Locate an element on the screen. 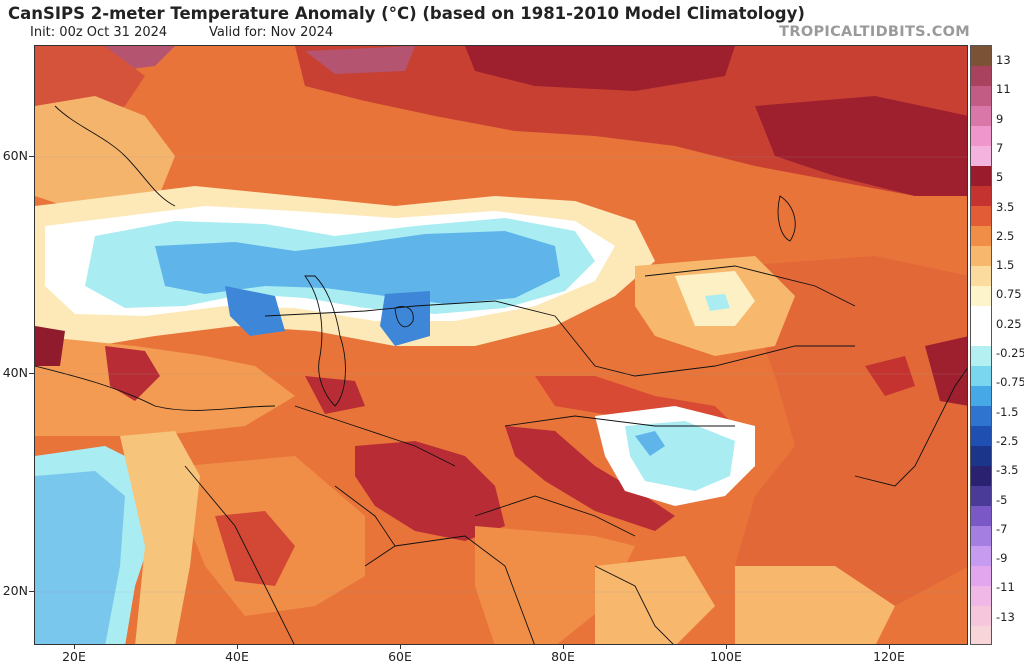 This screenshot has height=665, width=1024. lon-label-80e: 80E is located at coordinates (563, 656).